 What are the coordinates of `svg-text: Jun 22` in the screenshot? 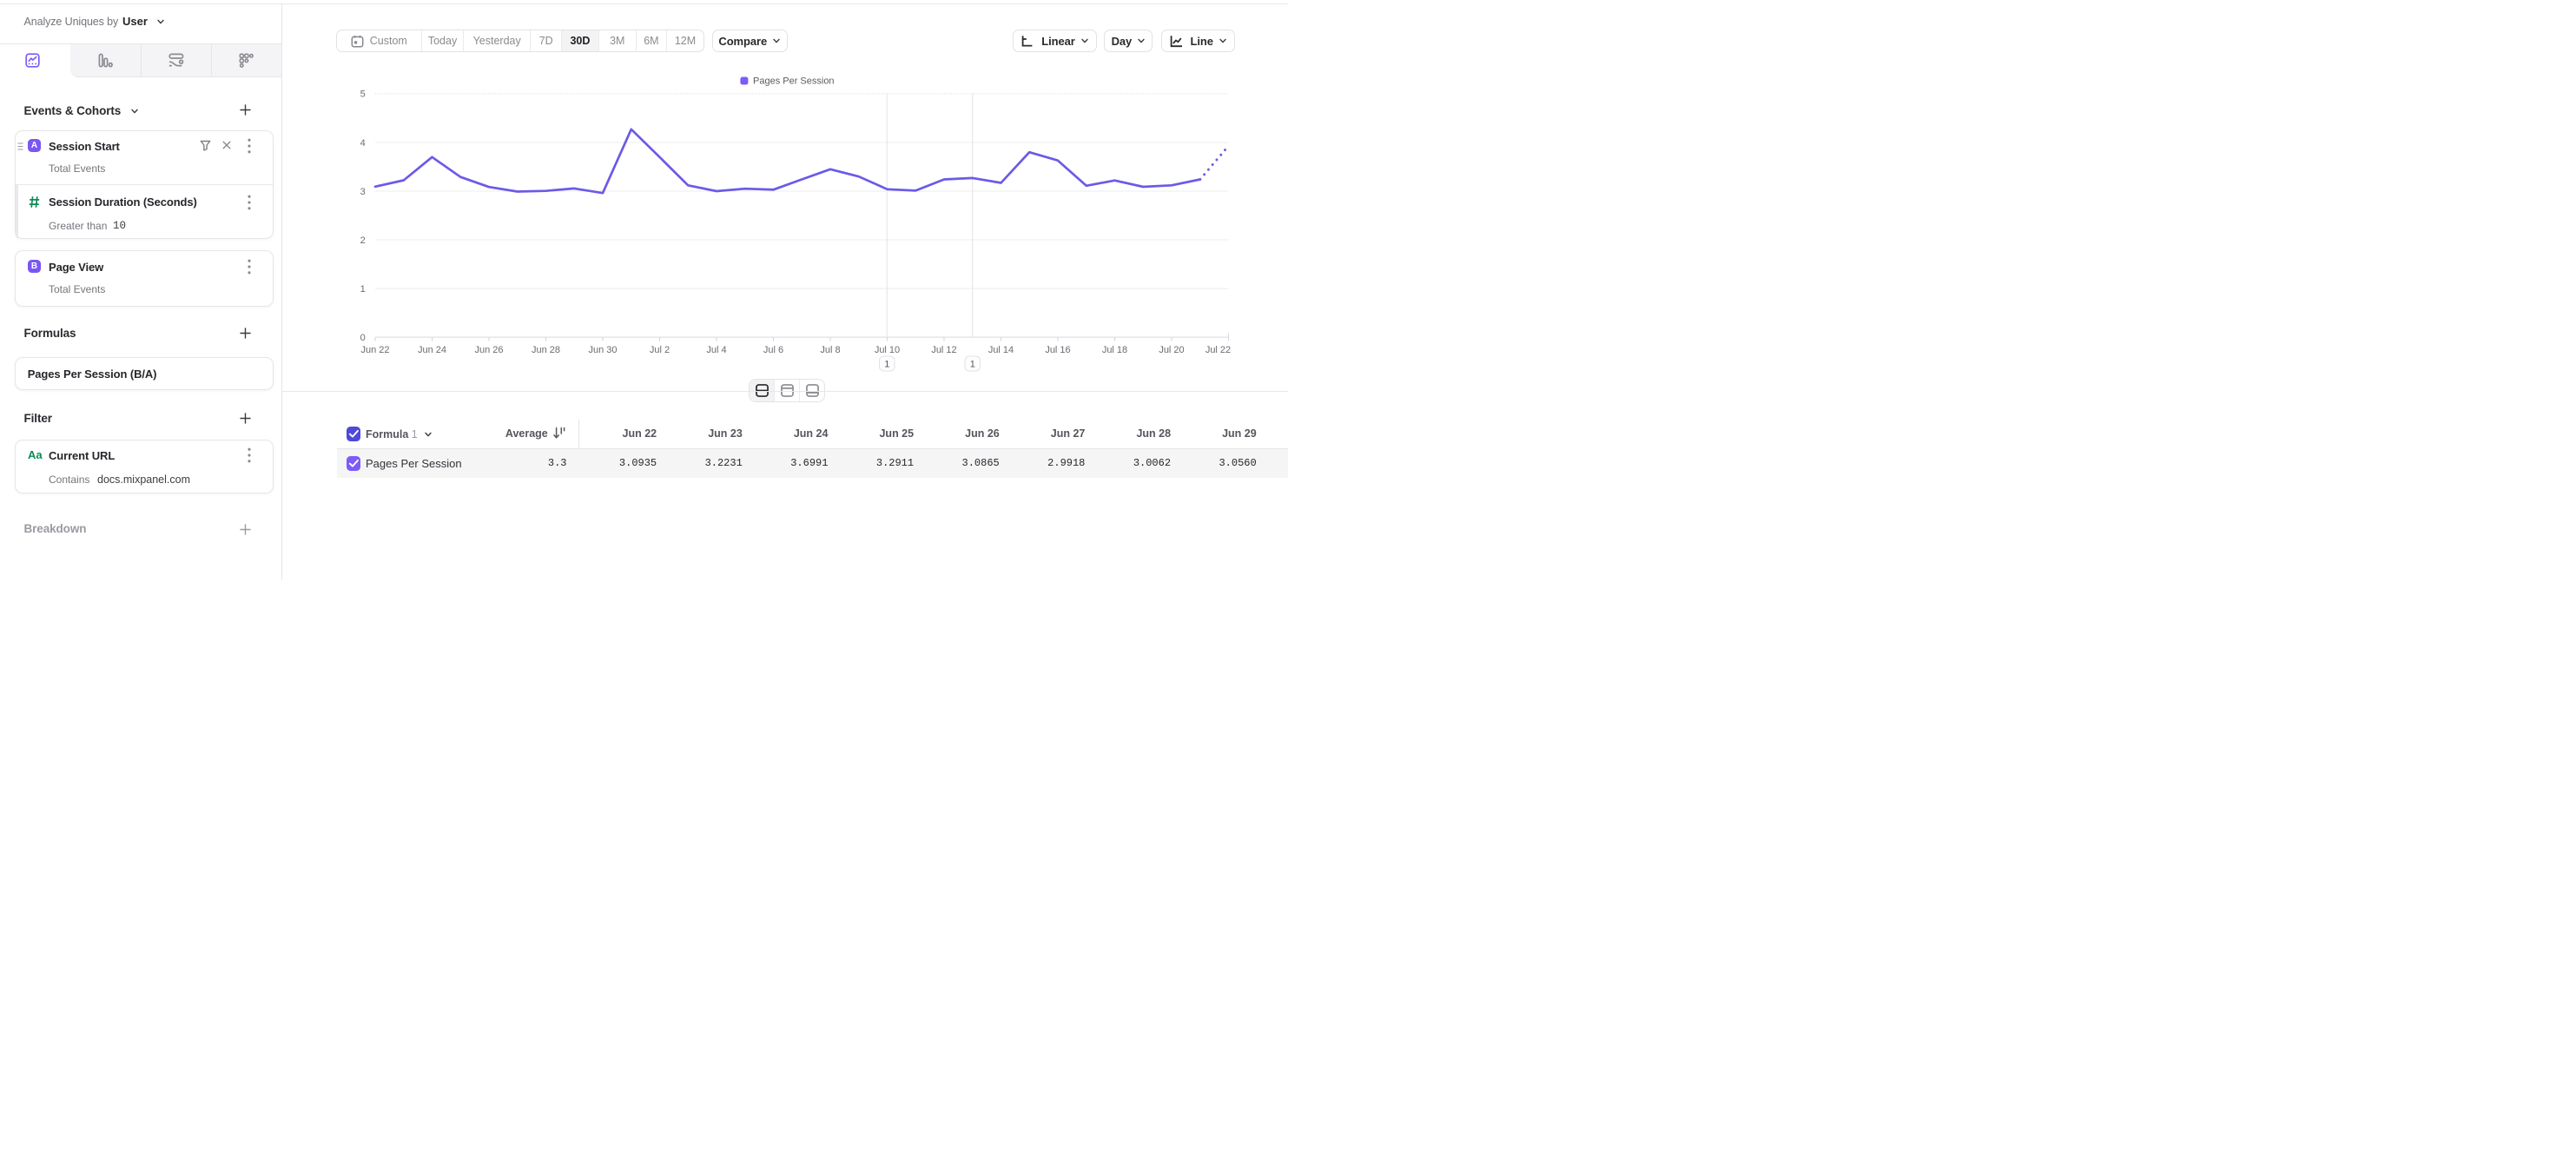 It's located at (374, 350).